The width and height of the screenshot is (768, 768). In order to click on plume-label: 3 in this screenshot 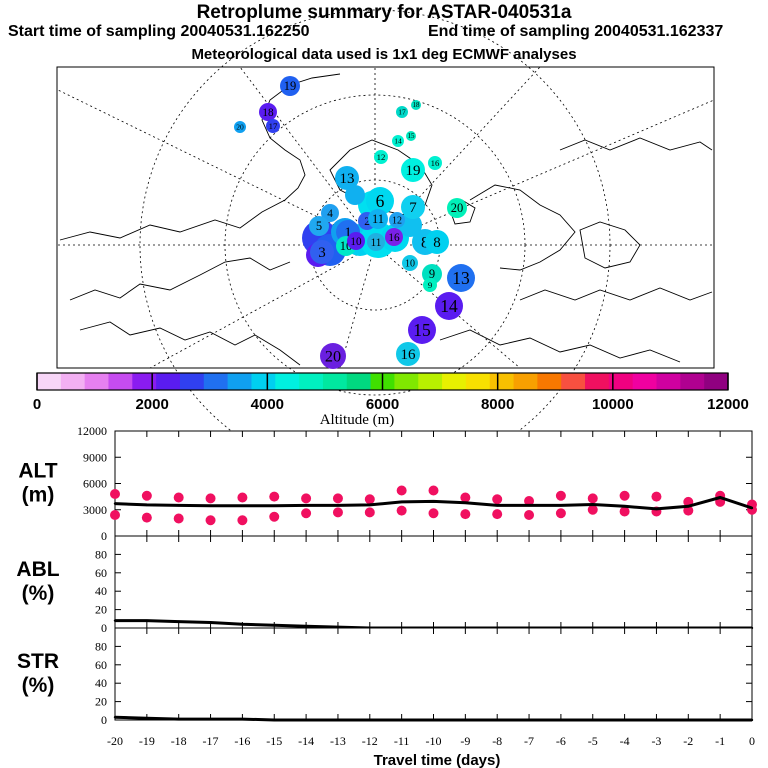, I will do `click(322, 253)`.